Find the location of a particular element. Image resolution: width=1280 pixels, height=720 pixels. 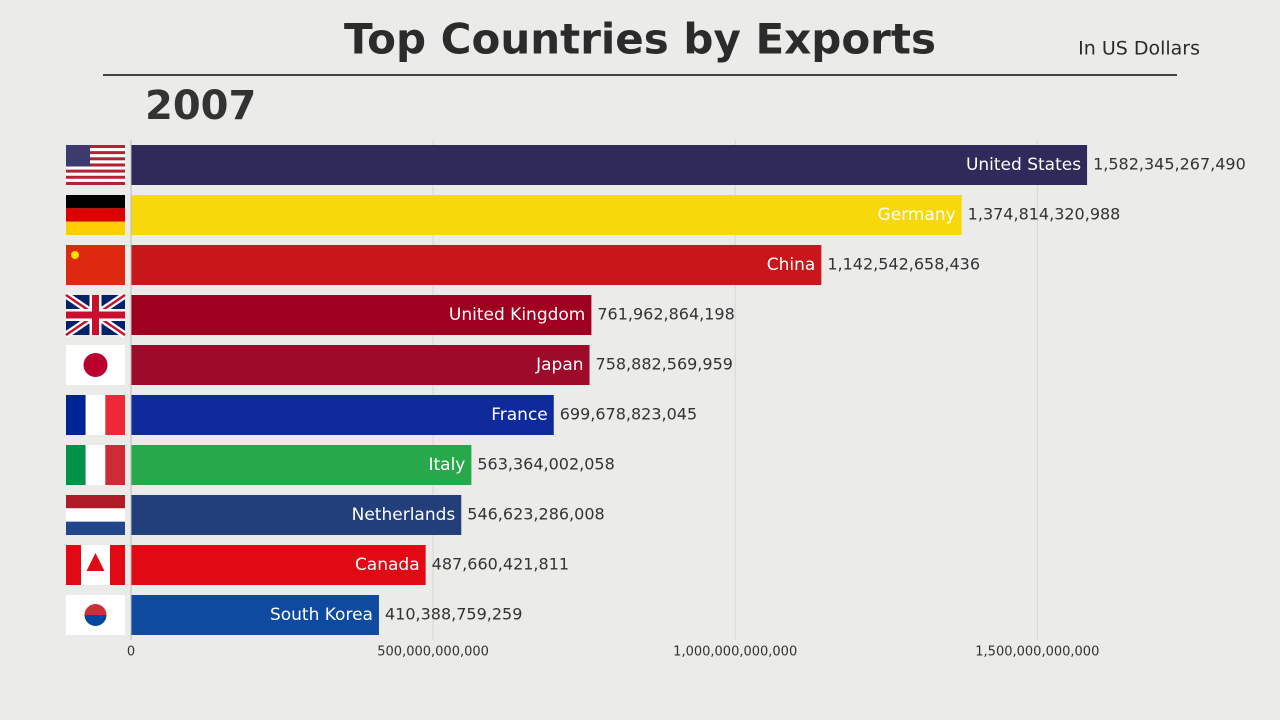

bar-category-label: Canada is located at coordinates (387, 565).